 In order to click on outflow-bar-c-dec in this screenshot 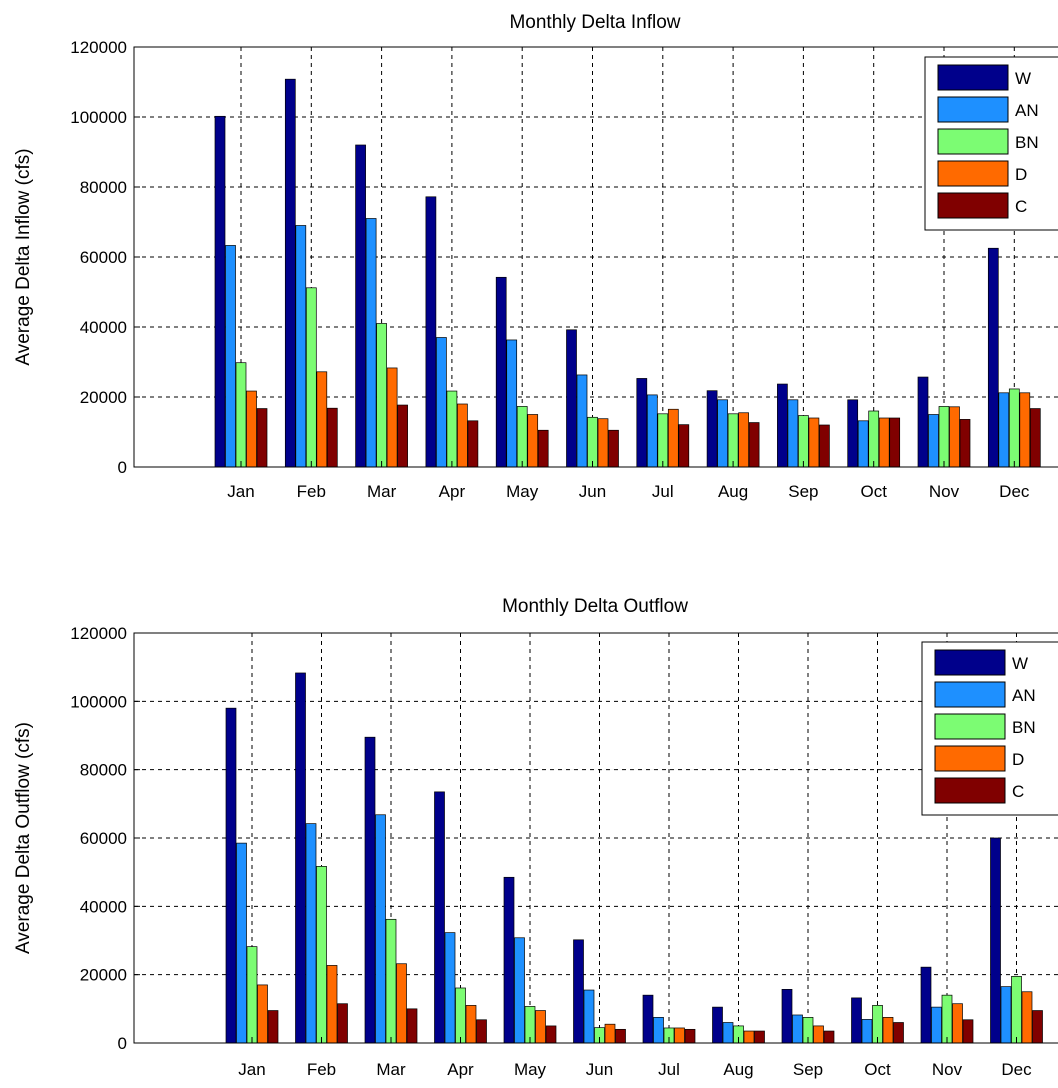, I will do `click(1037, 1027)`.